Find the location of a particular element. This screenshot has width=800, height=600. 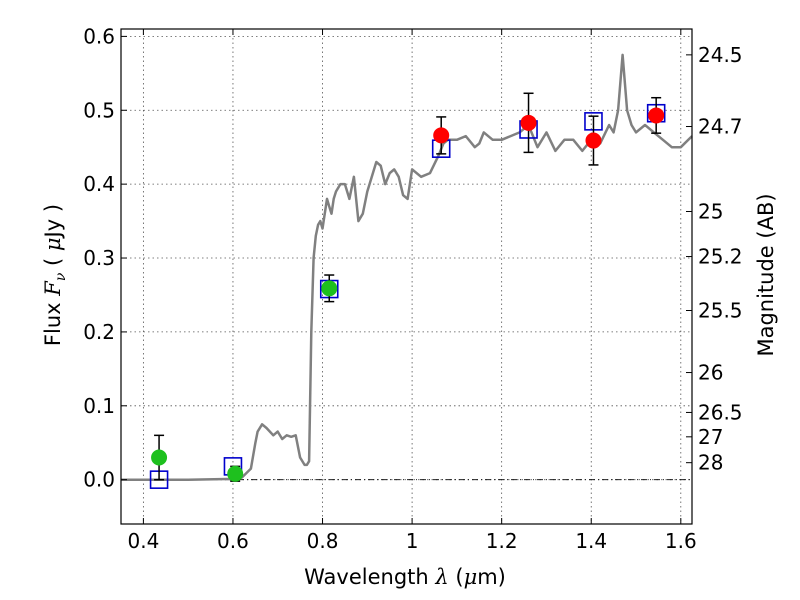

x-tick-label: 1.2 is located at coordinates (502, 541).